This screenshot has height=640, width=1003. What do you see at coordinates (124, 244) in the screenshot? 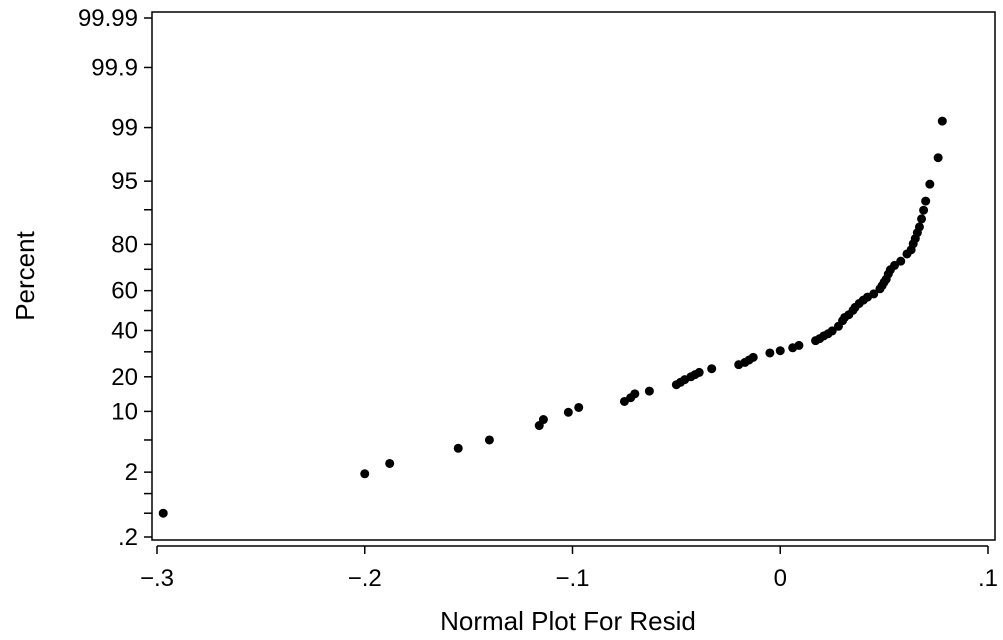
I see `y-tick-label: 80` at bounding box center [124, 244].